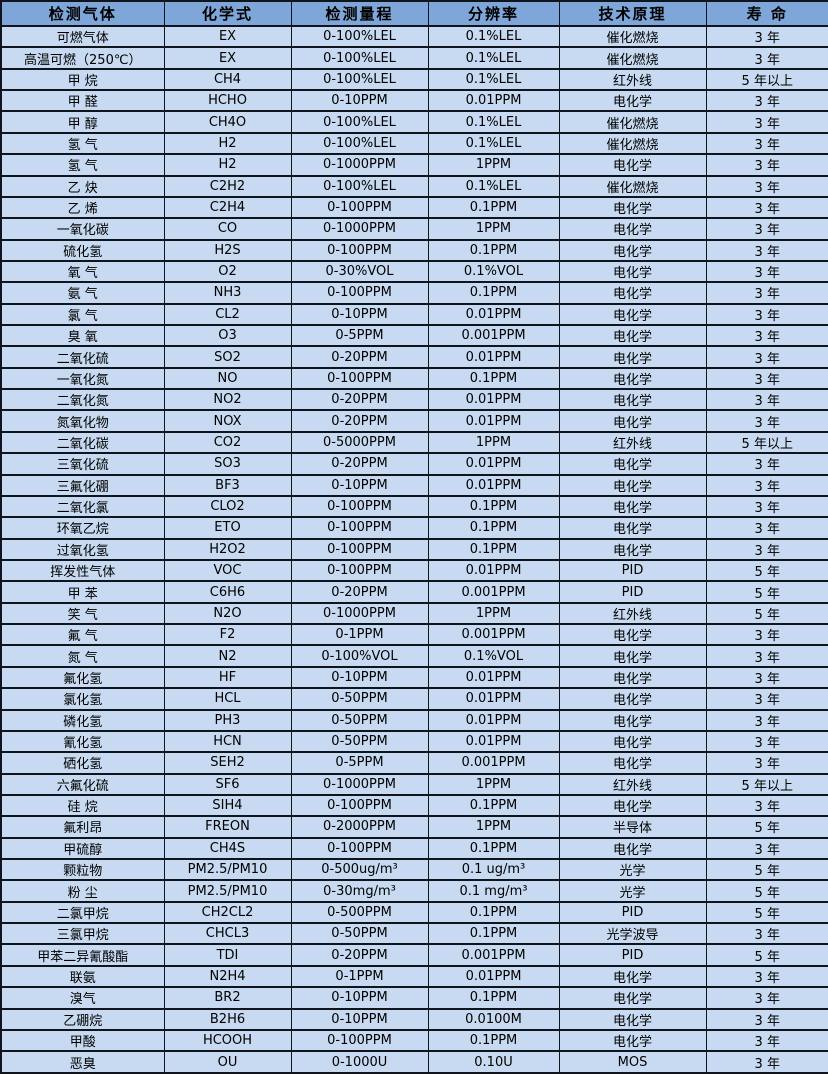 Image resolution: width=828 pixels, height=1074 pixels. I want to click on table-row: 氰化氢 HCN 0-50PPM 0.01PPM 电化学 3 年, so click(414, 741).